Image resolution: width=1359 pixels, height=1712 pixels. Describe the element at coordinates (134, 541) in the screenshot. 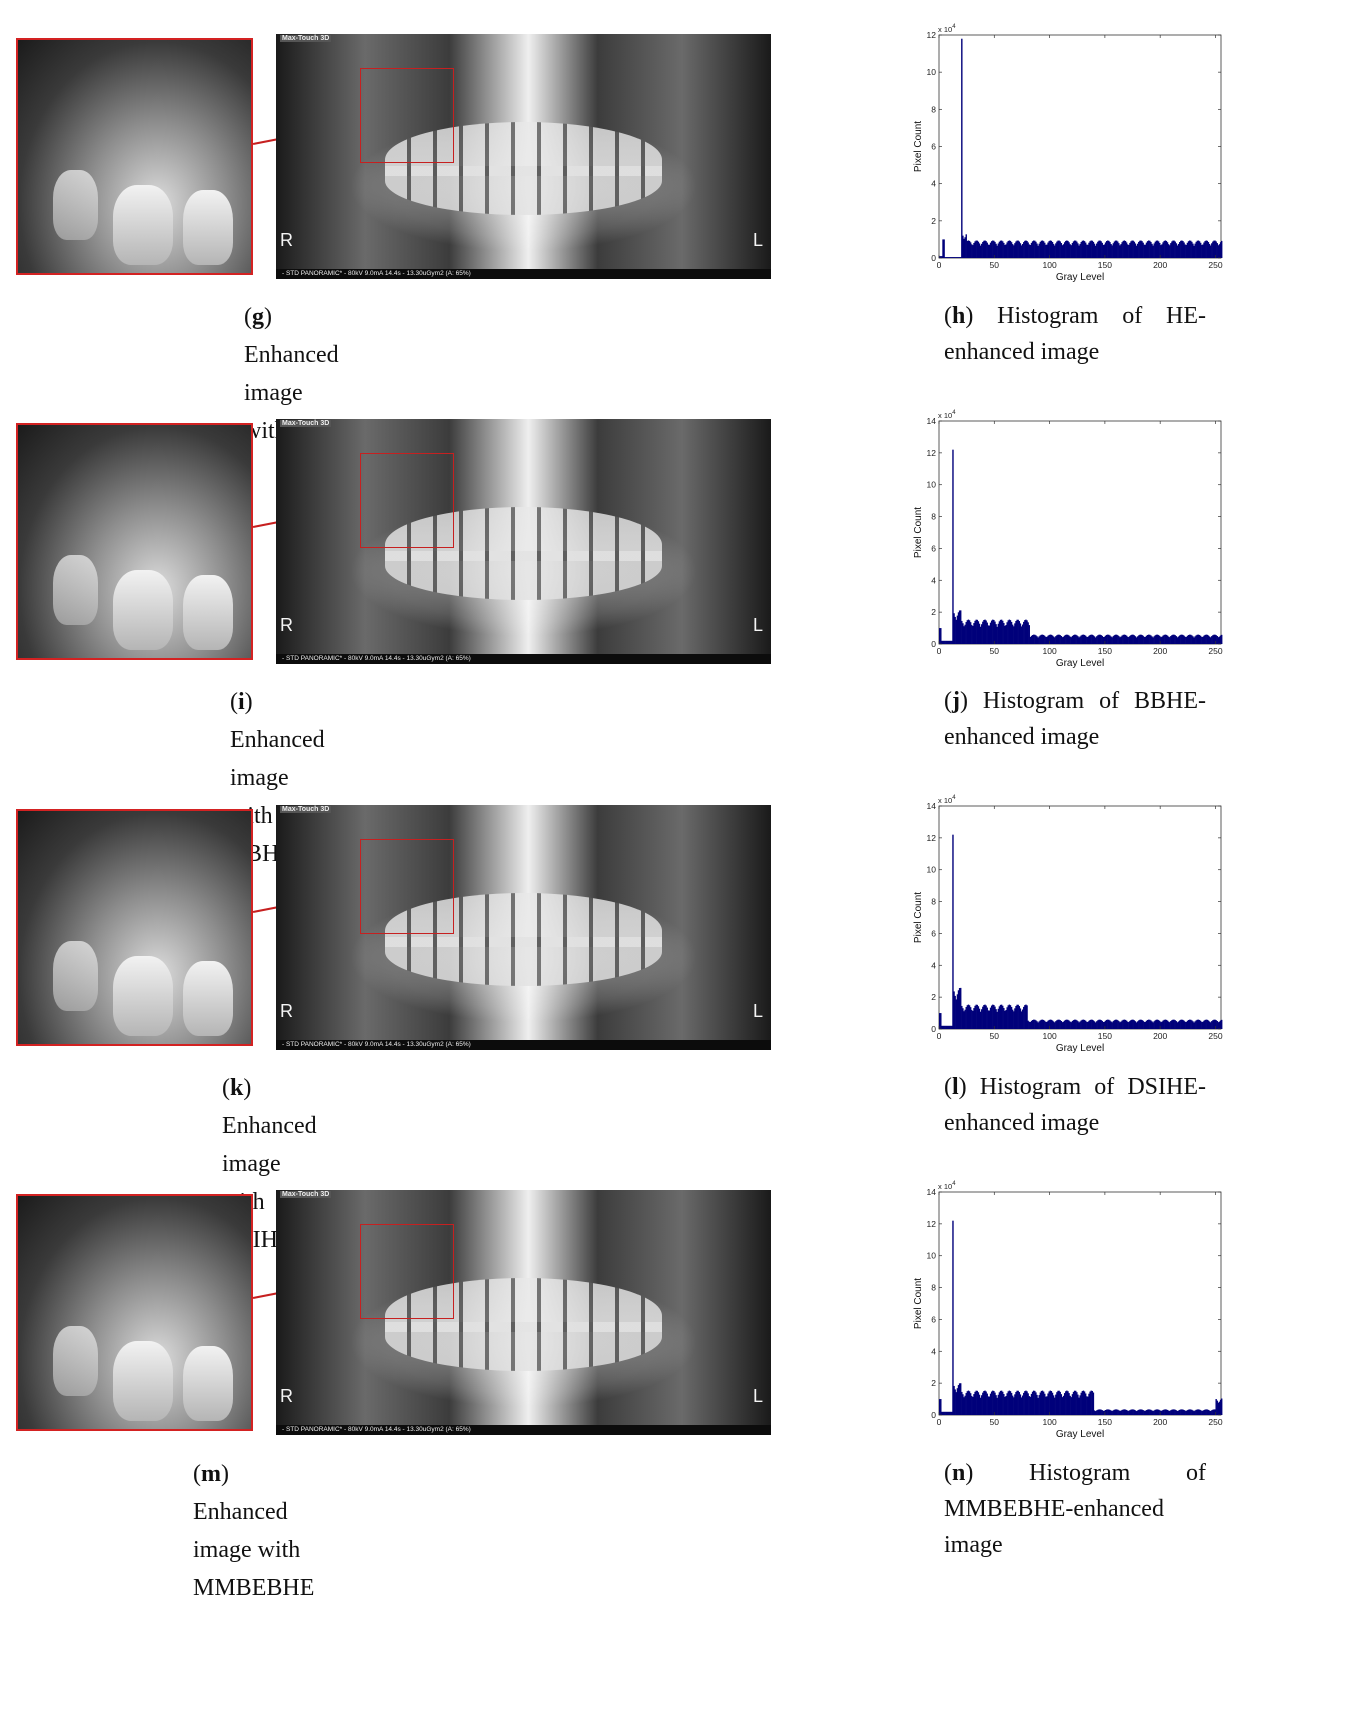

I see `zoom-inset-i` at that location.